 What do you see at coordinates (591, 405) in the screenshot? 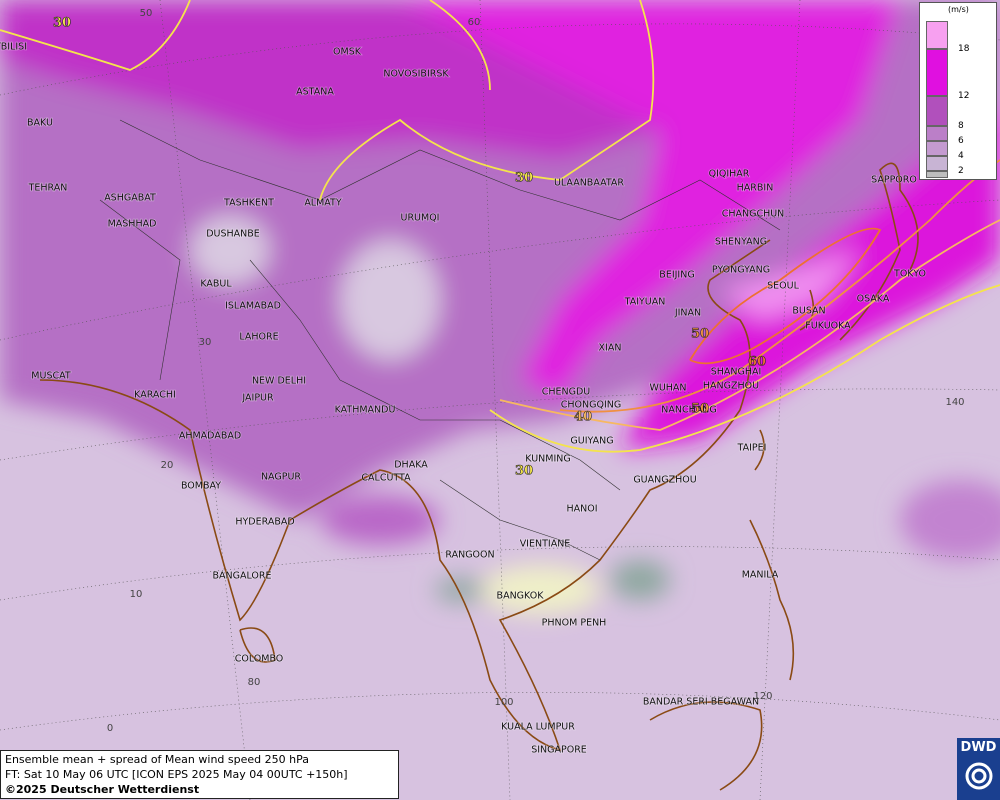
I see `city-label: CHONGQING` at bounding box center [591, 405].